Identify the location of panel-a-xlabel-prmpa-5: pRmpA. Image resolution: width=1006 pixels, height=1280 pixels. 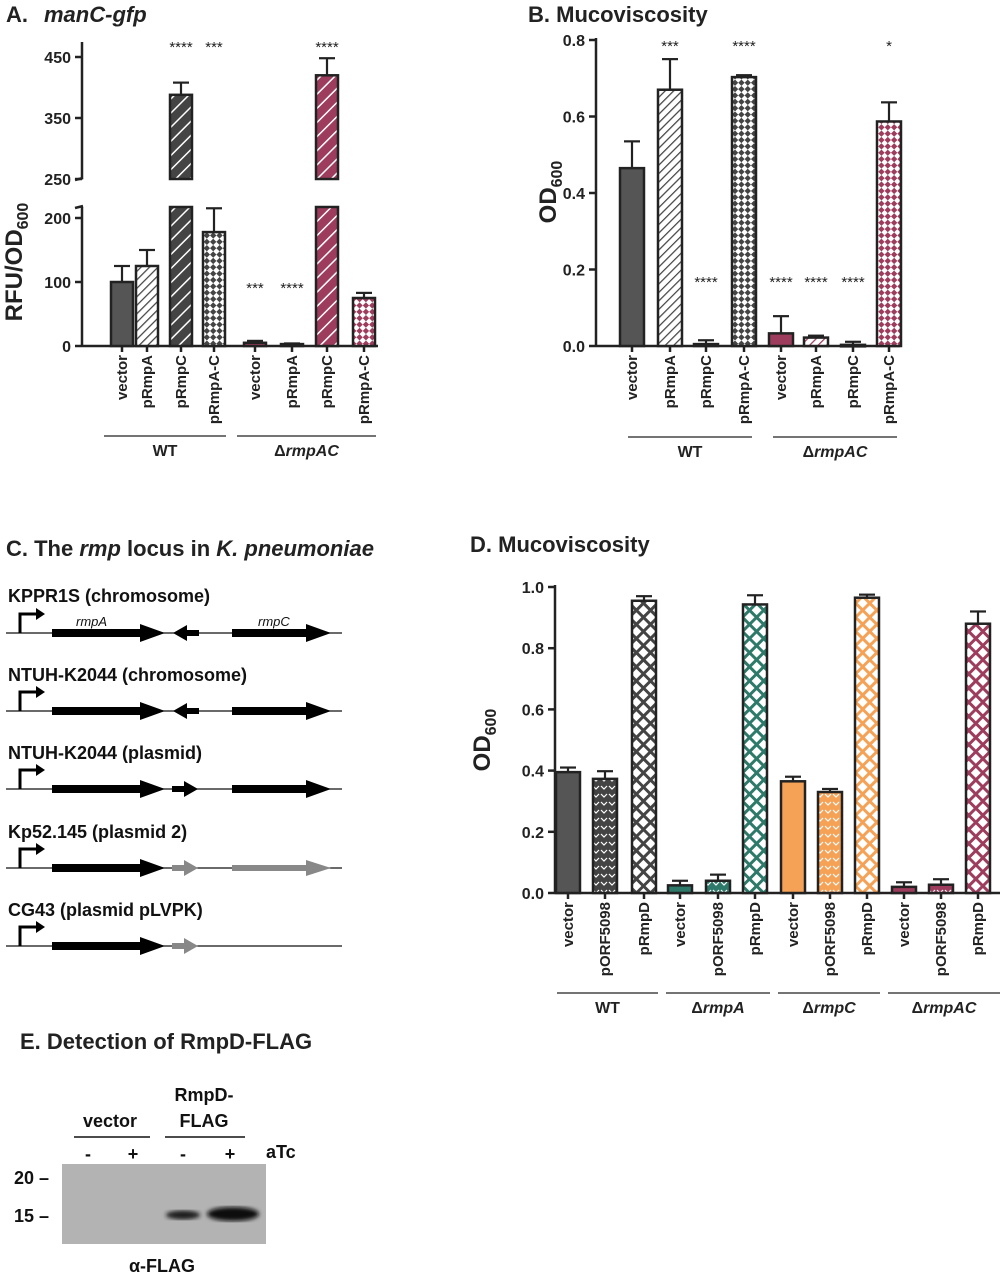
(292, 381).